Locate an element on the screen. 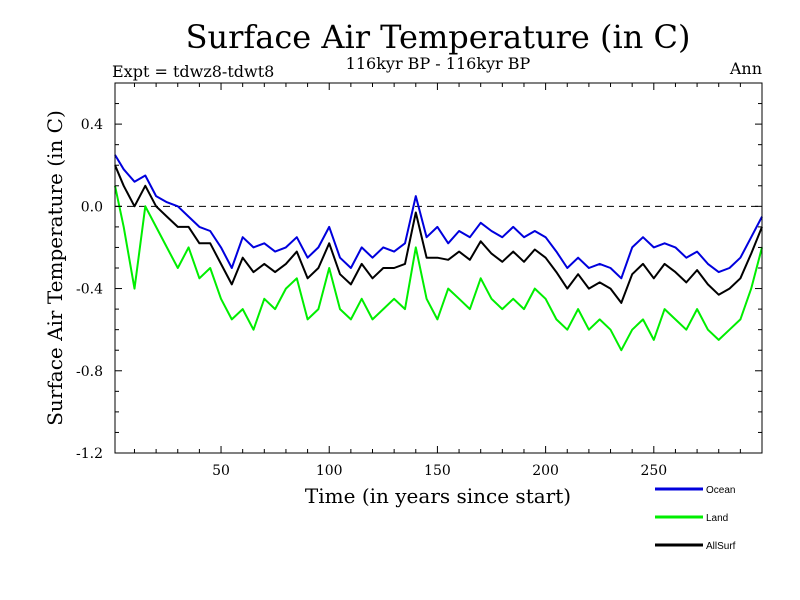 The image size is (800, 600). y-tick-label: -0.8 is located at coordinates (89, 372).